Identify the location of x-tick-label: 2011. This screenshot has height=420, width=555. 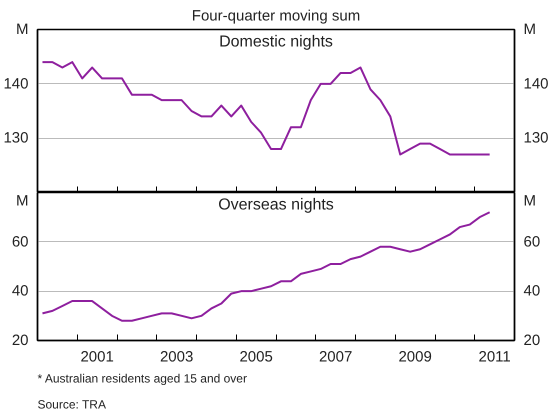
(494, 357).